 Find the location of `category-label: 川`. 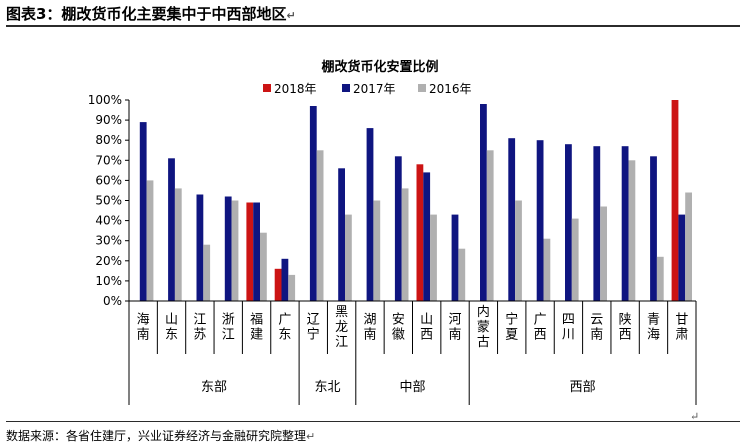

category-label: 川 is located at coordinates (568, 335).